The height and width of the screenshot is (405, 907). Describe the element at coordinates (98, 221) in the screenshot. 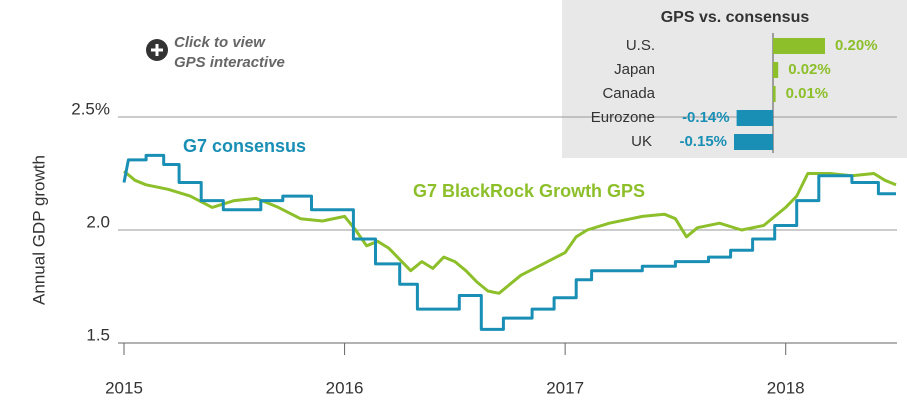

I see `y-tick-label: 2.0` at that location.